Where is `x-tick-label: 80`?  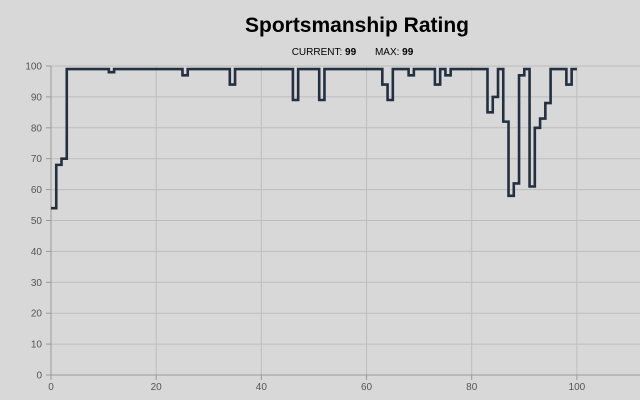 x-tick-label: 80 is located at coordinates (472, 387).